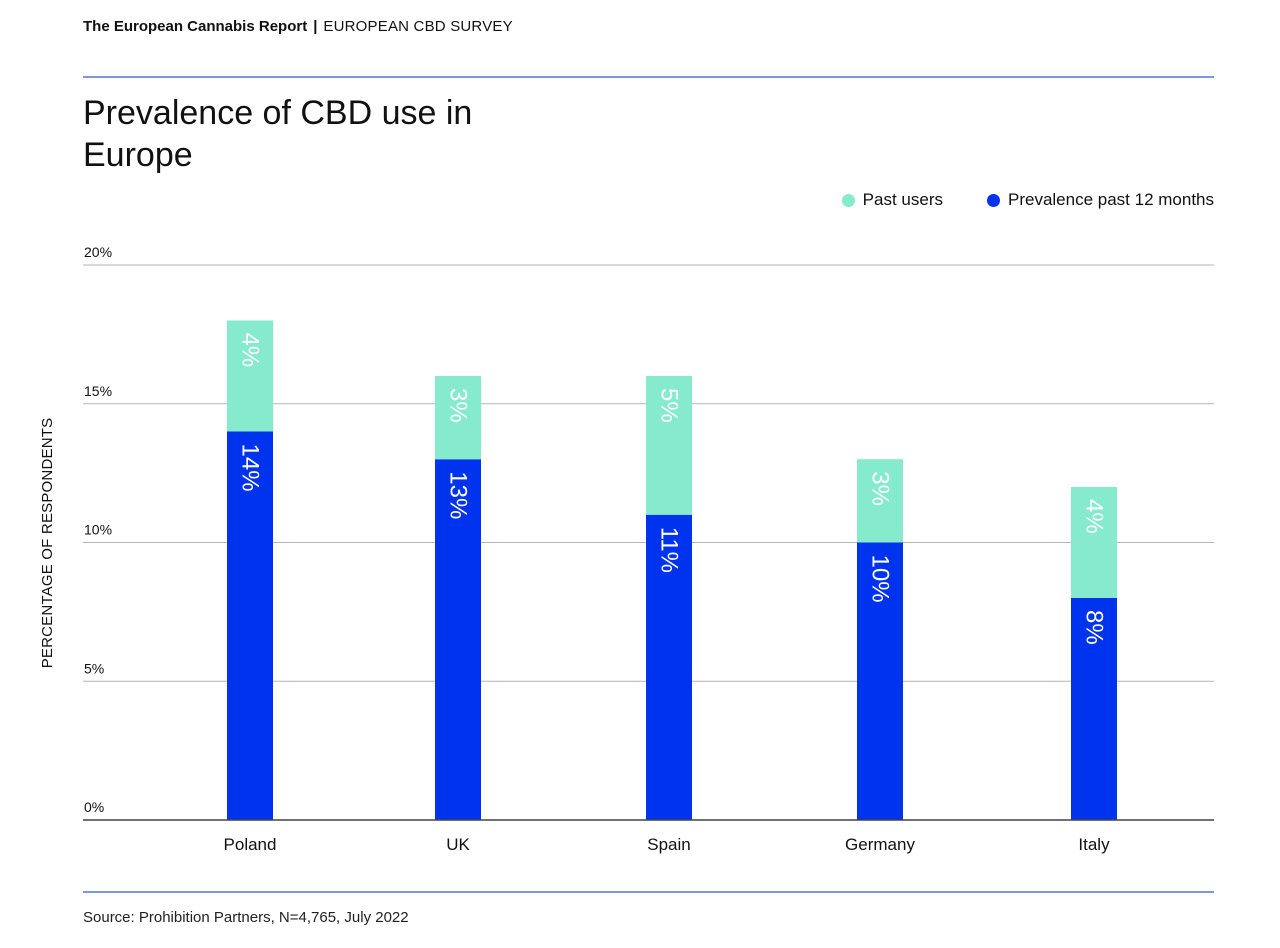 The image size is (1280, 948). I want to click on legend: Past users Prevalence past 12 months, so click(1027, 200).